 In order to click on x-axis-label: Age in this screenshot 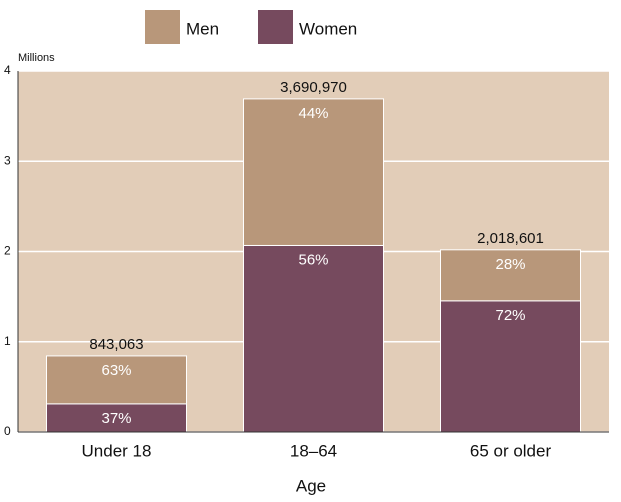, I will do `click(311, 485)`.